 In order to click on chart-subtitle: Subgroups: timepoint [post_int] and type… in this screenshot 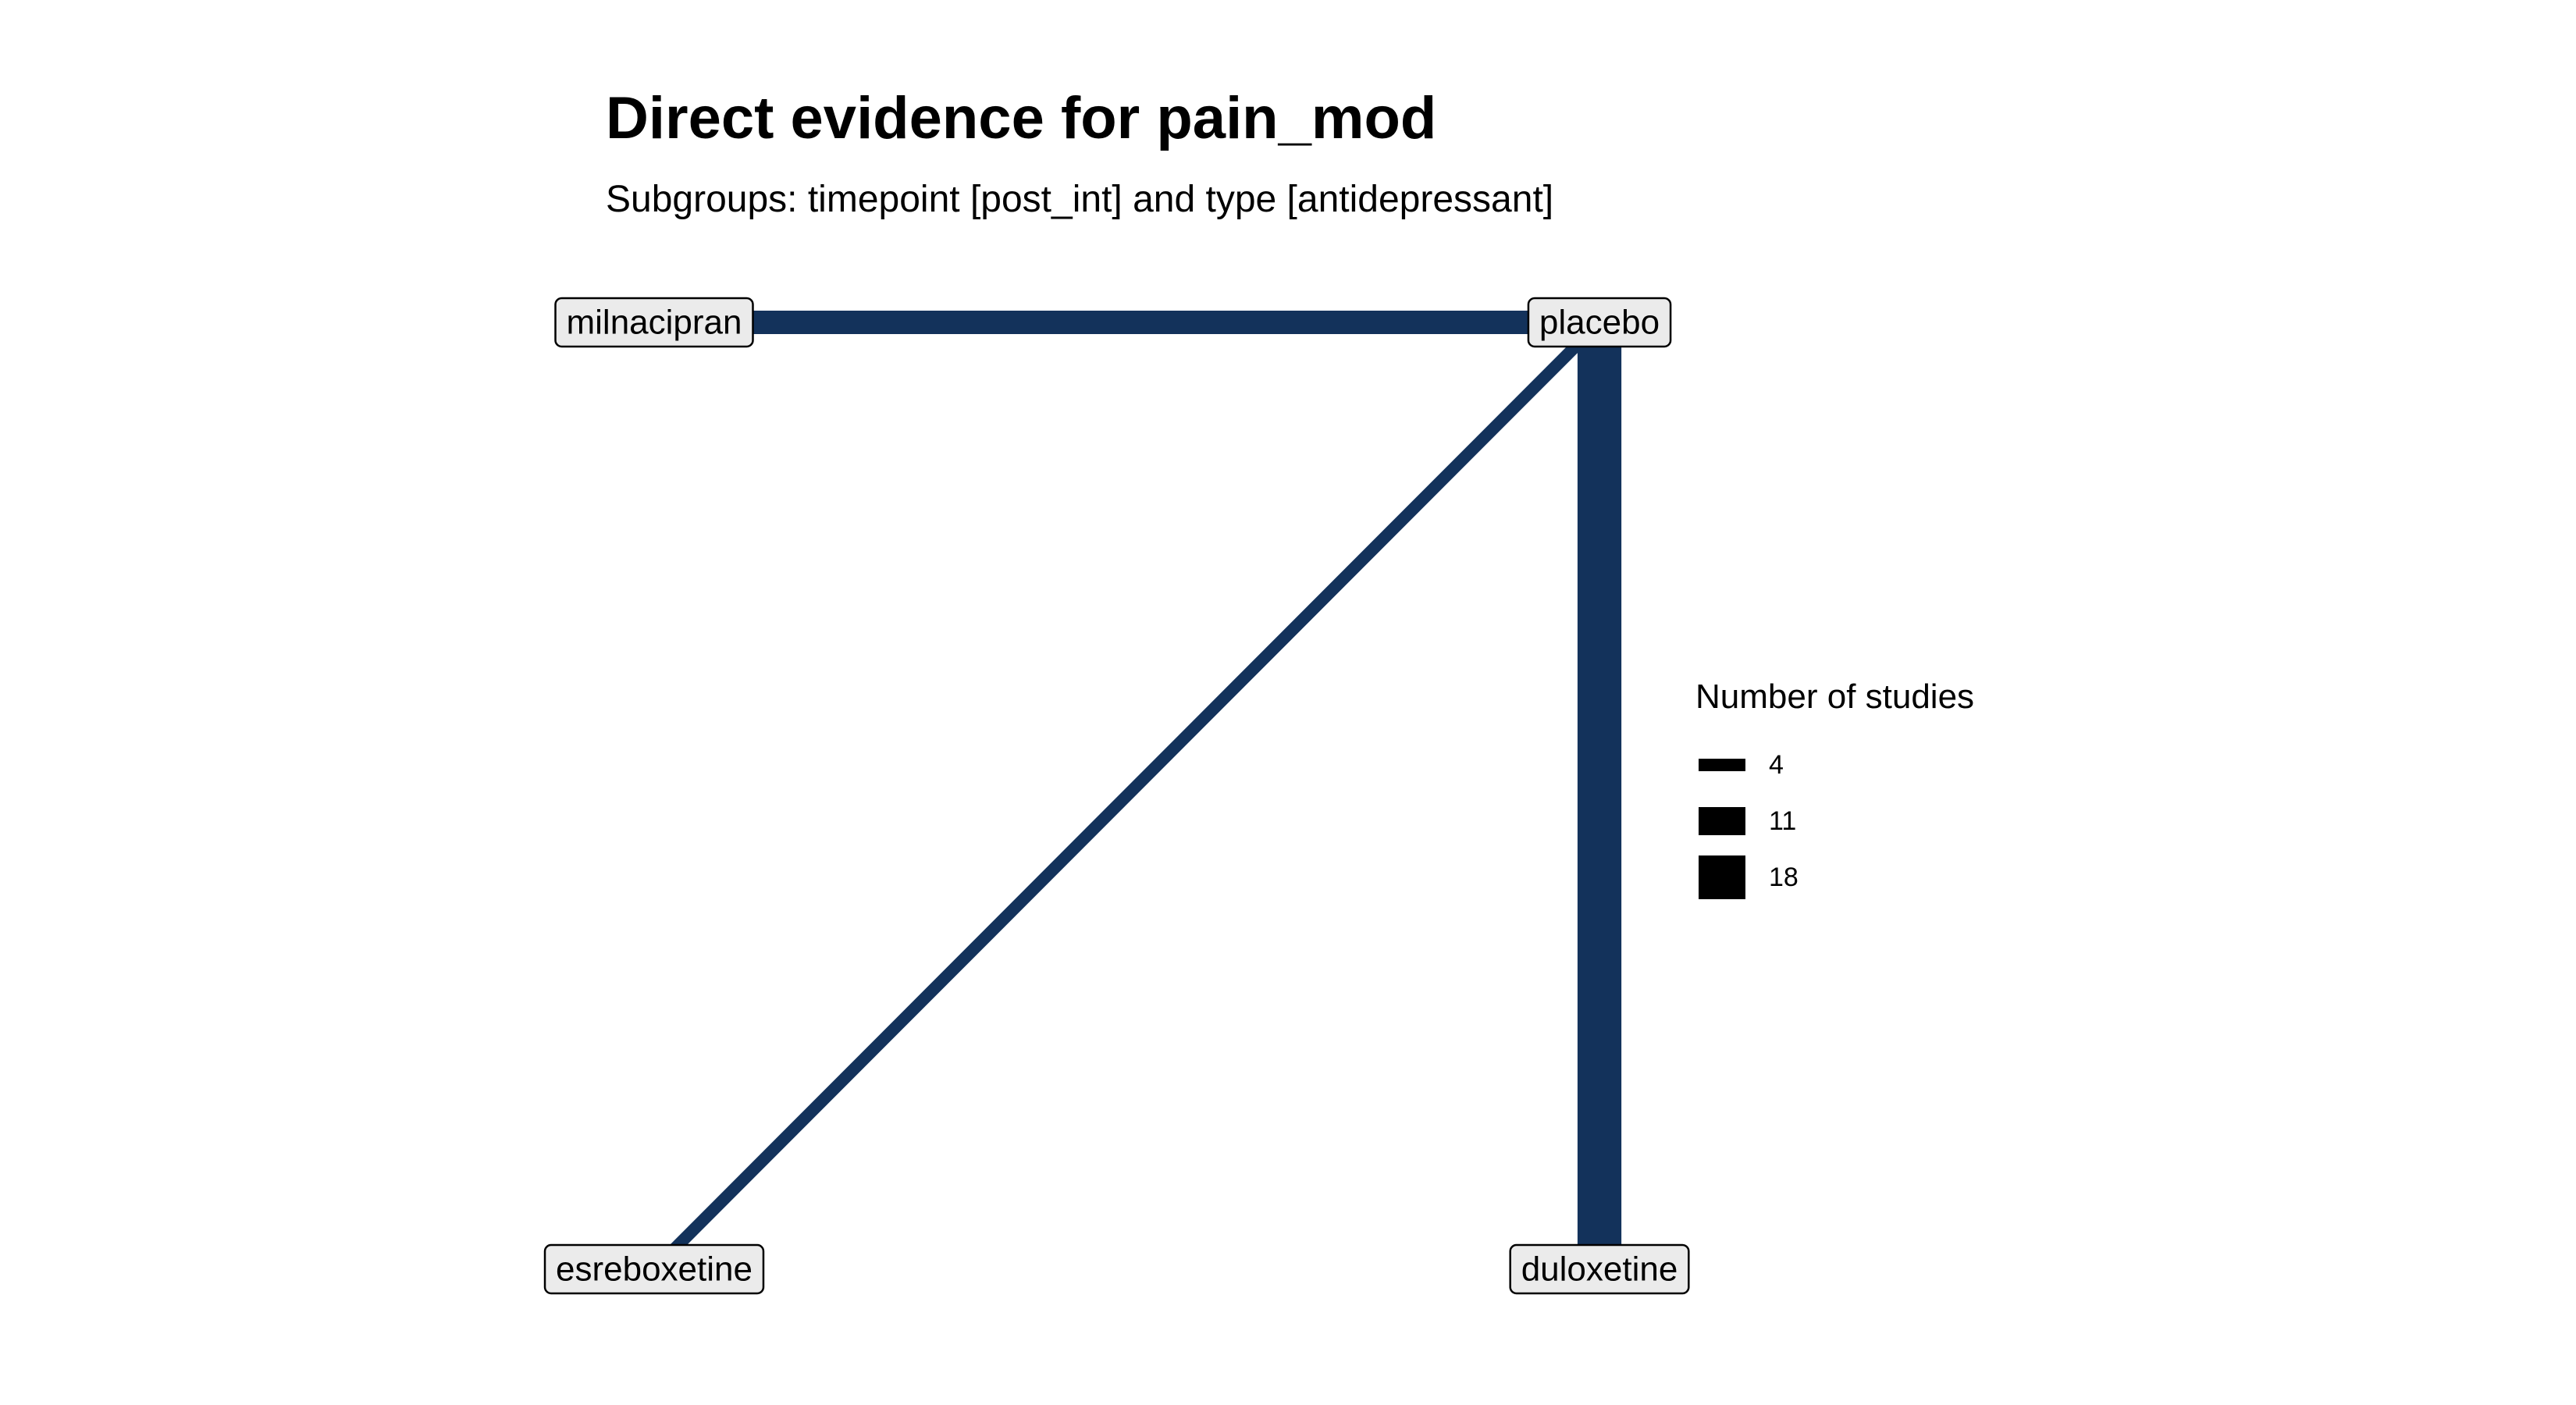, I will do `click(1080, 199)`.